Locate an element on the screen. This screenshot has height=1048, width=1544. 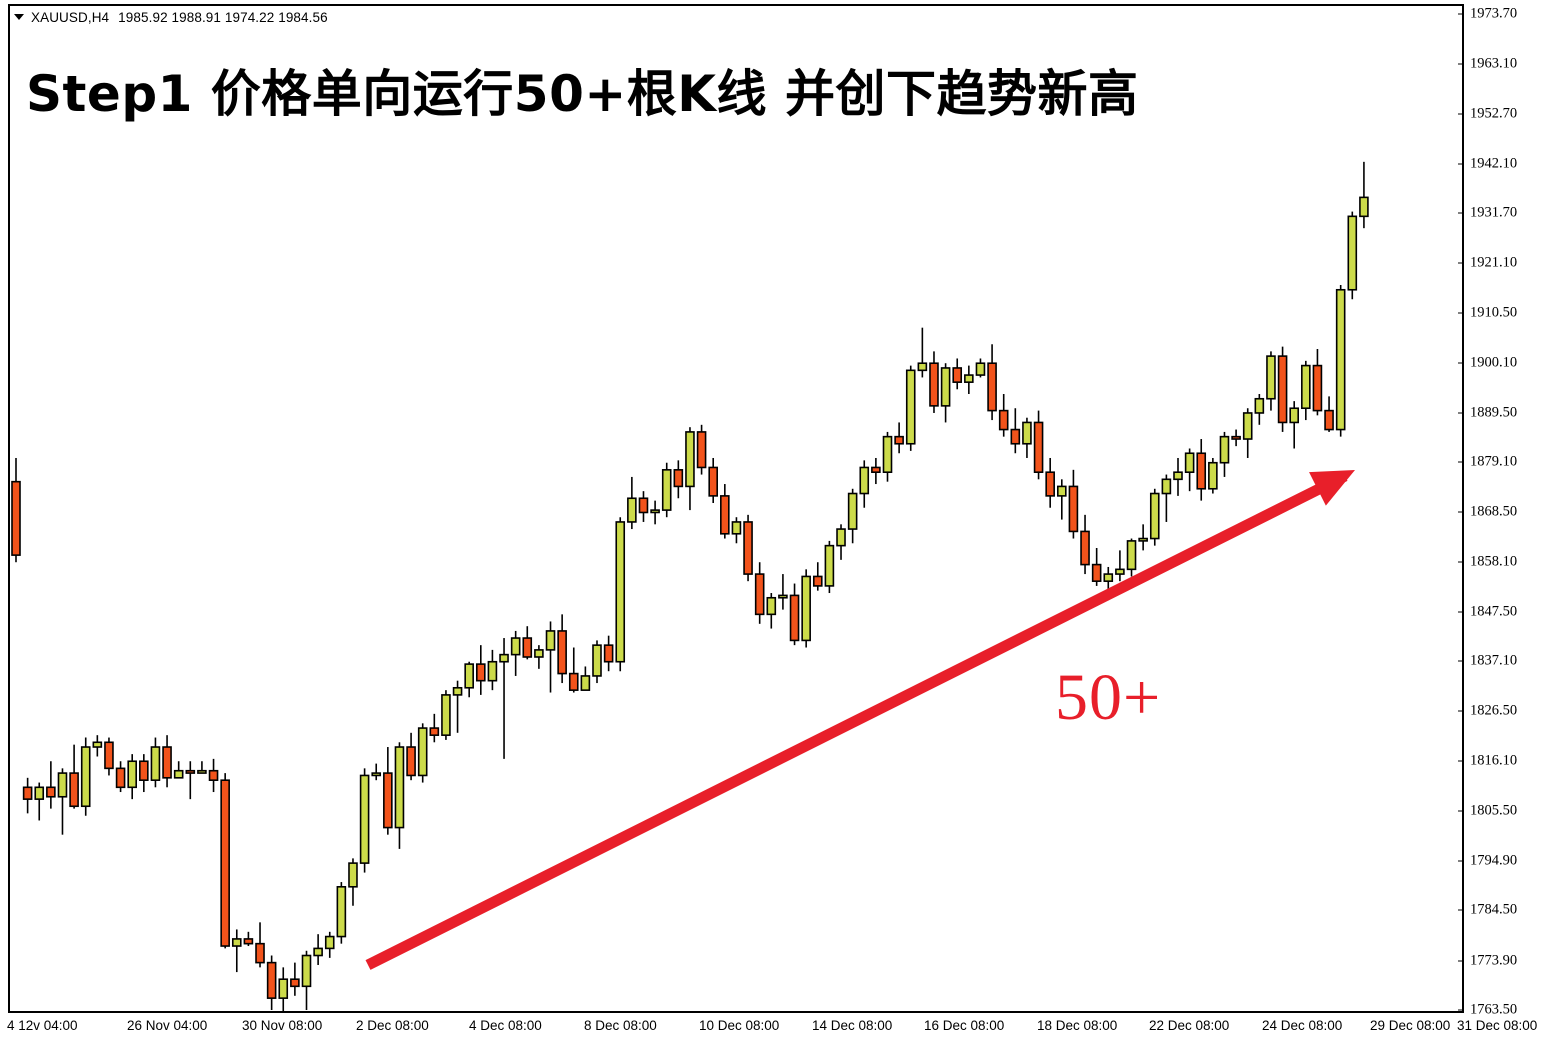
price-tick-label: 1773.90 is located at coordinates (1494, 960).